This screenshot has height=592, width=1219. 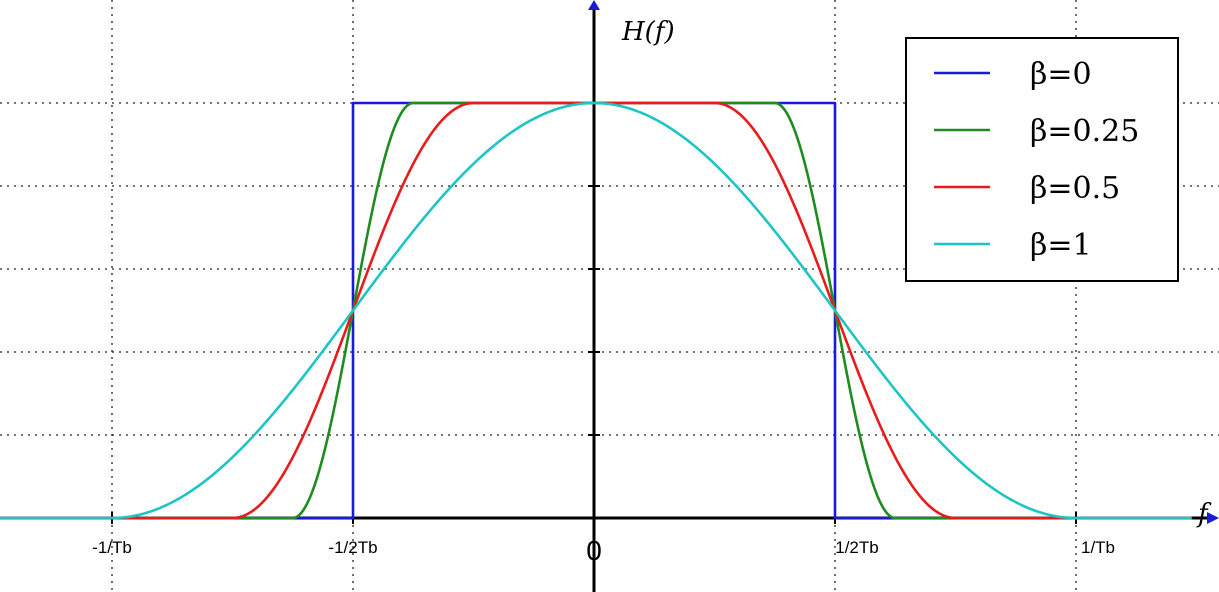 What do you see at coordinates (1084, 131) in the screenshot?
I see `legend-label: β=0.25` at bounding box center [1084, 131].